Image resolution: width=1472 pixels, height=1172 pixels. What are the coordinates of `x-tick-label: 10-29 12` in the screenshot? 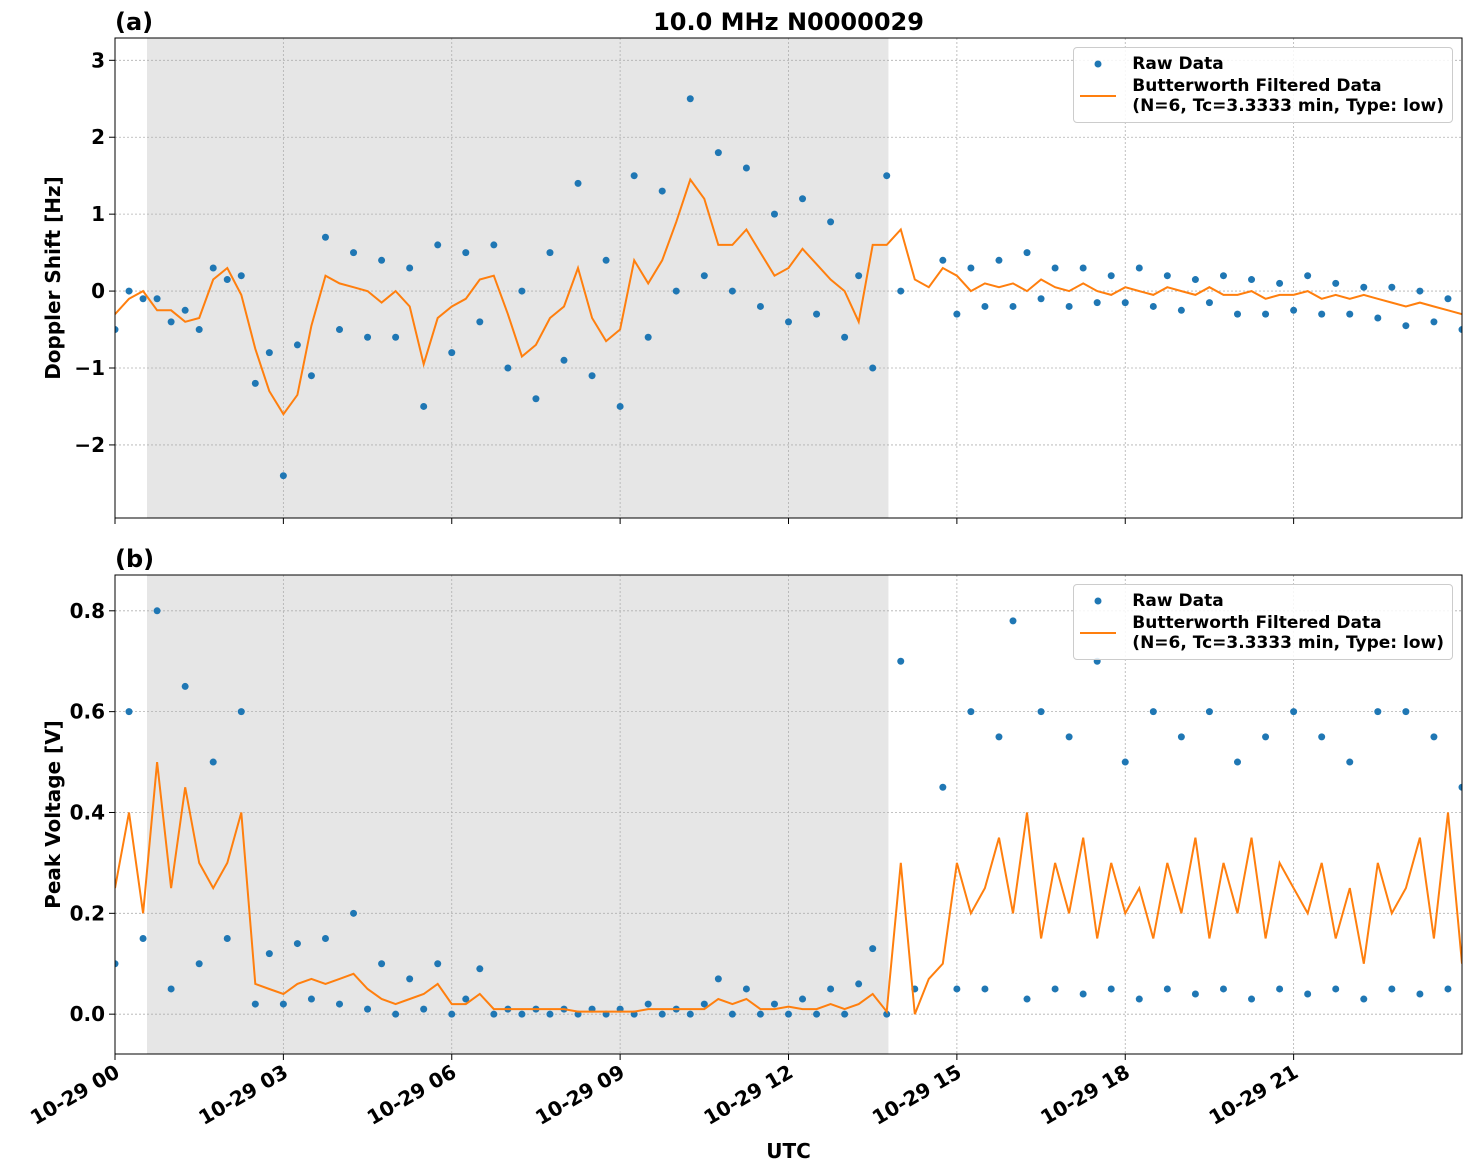 It's located at (748, 1095).